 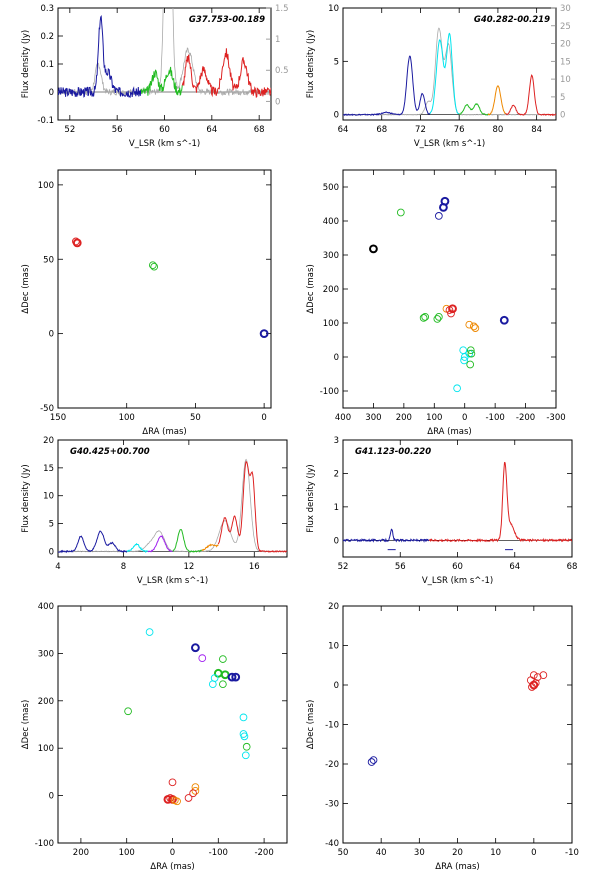 What do you see at coordinates (343, 418) in the screenshot?
I see `x-tick-label: 400` at bounding box center [343, 418].